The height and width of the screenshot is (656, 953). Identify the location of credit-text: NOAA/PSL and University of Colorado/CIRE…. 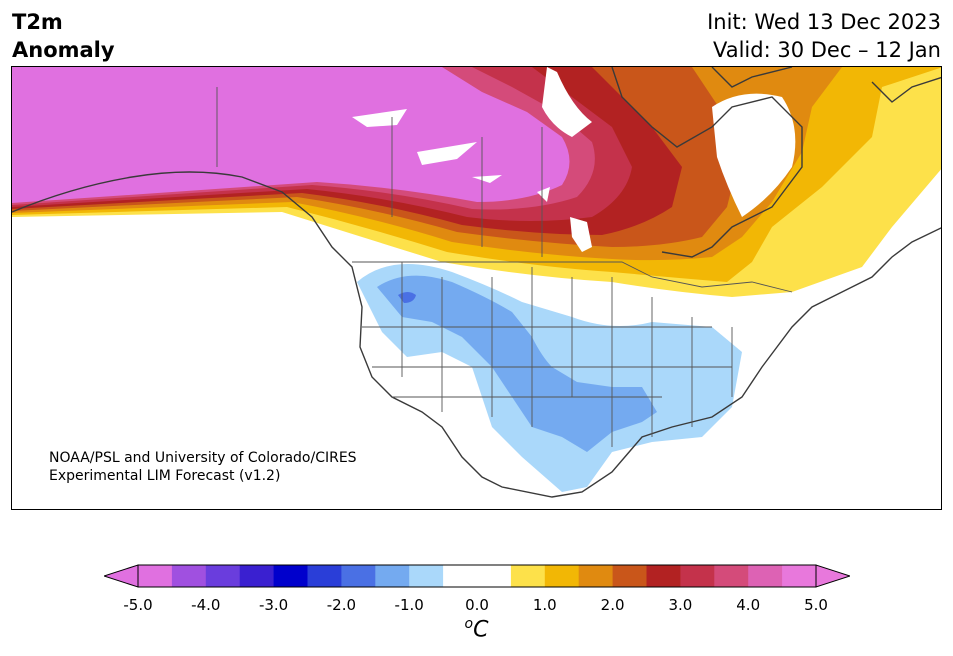
(203, 467).